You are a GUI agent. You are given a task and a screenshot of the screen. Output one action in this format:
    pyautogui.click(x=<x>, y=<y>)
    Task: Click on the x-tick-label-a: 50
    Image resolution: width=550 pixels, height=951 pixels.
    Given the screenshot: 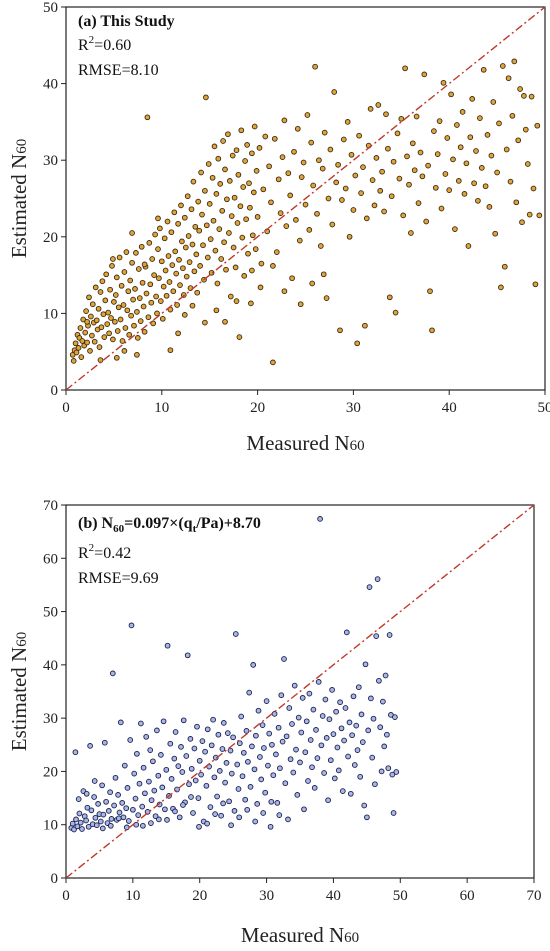 What is the action you would take?
    pyautogui.click(x=544, y=408)
    